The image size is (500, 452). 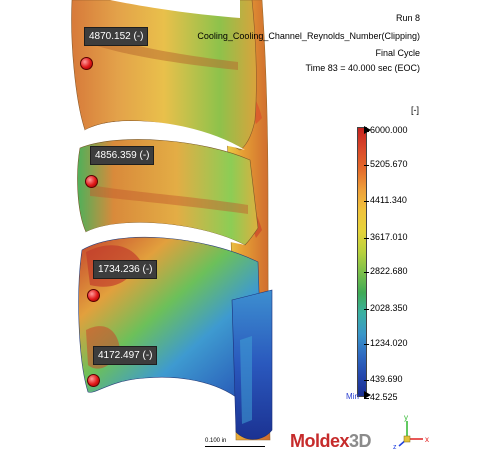 What do you see at coordinates (367, 130) in the screenshot?
I see `max-marker-icon` at bounding box center [367, 130].